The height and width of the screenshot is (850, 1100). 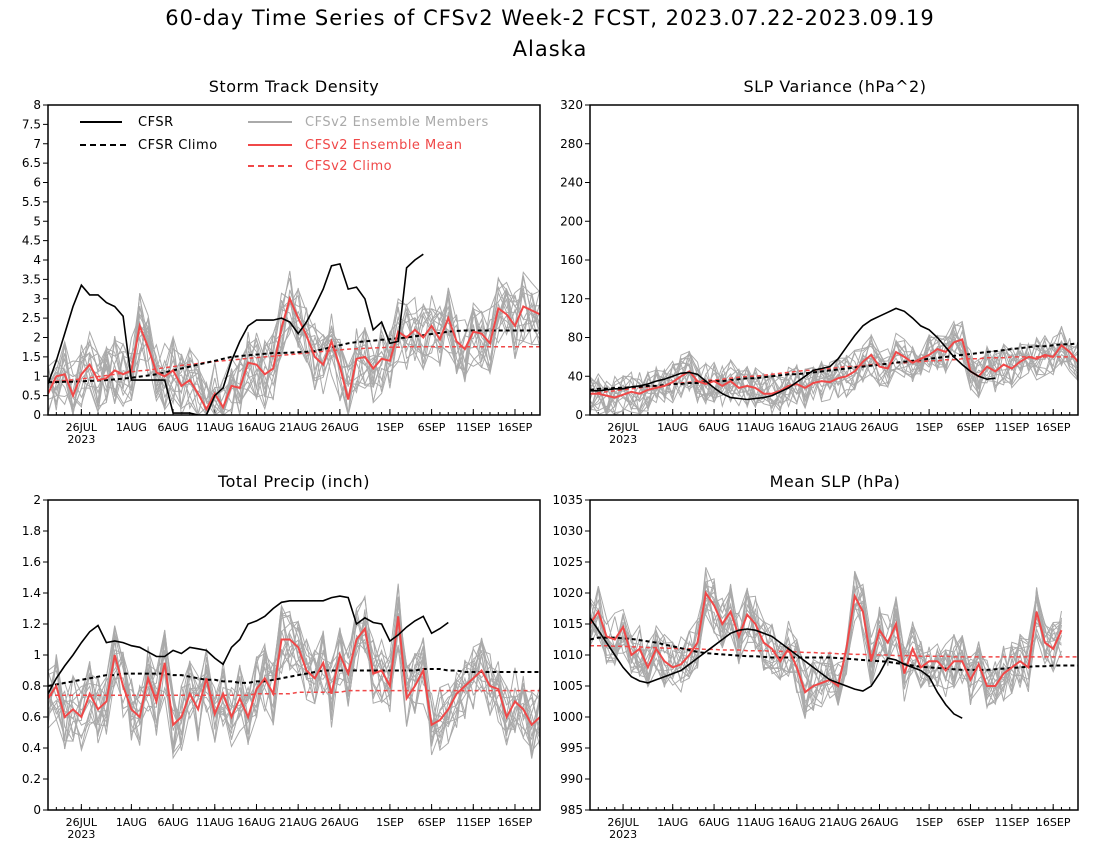 What do you see at coordinates (37, 221) in the screenshot?
I see `y-tick-label: 5` at bounding box center [37, 221].